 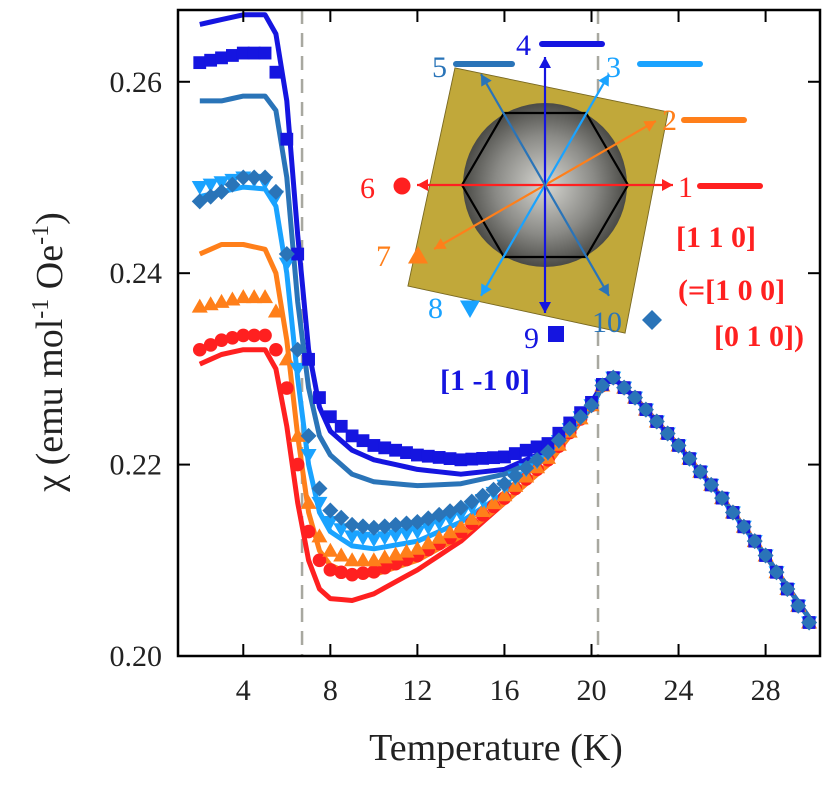 What do you see at coordinates (136, 82) in the screenshot?
I see `y-tick-label: 0.26` at bounding box center [136, 82].